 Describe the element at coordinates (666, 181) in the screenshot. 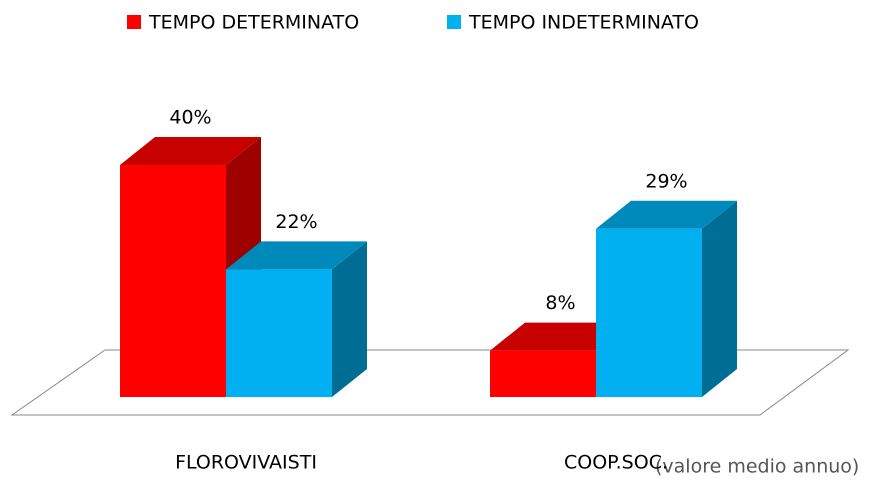

I see `data-label: 29%` at that location.